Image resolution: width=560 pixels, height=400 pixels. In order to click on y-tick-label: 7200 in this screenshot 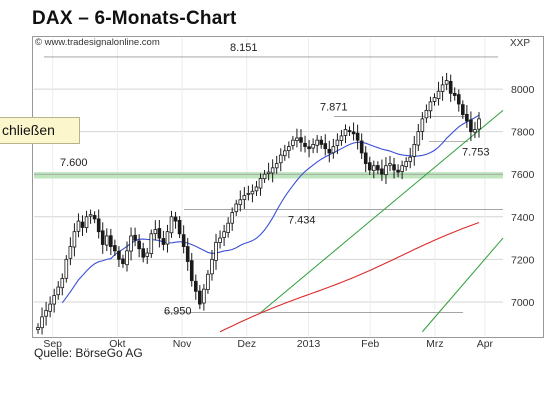, I will do `click(523, 260)`.